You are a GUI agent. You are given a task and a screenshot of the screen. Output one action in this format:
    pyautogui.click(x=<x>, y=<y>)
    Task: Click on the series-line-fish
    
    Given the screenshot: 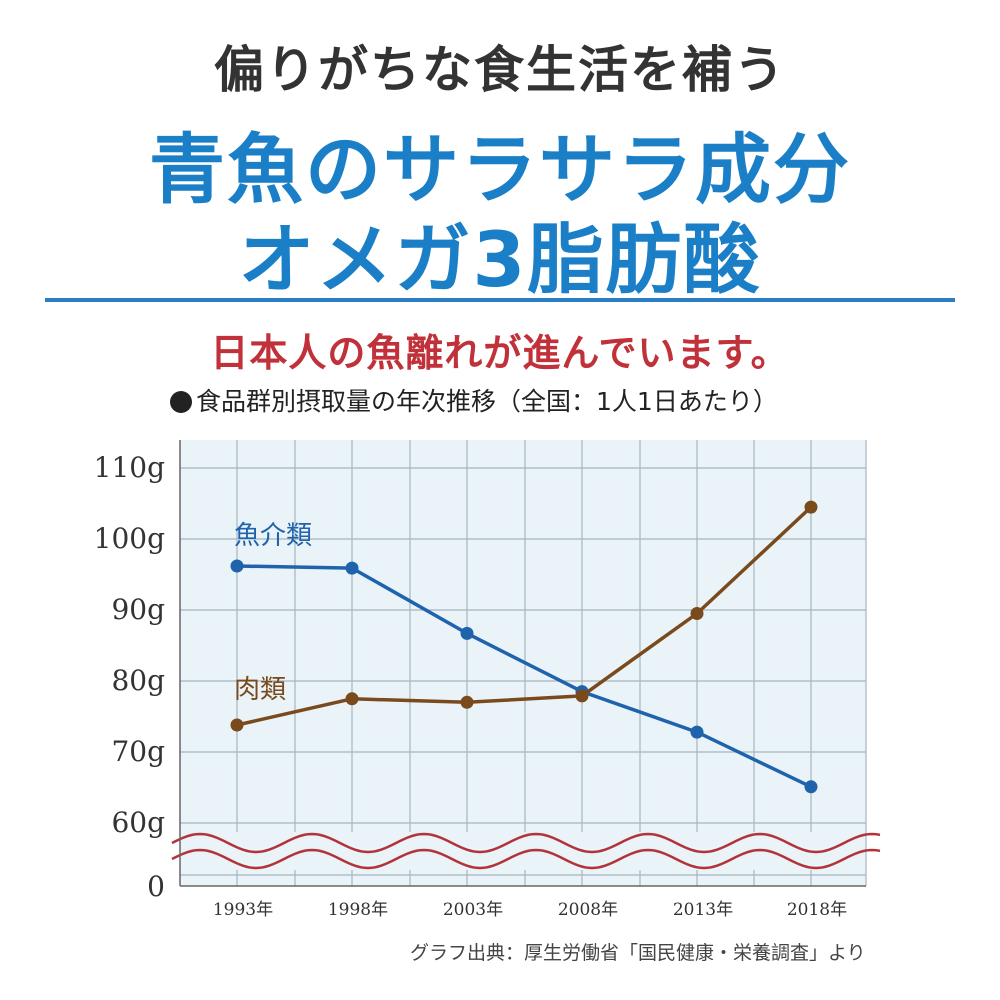 What is the action you would take?
    pyautogui.click(x=524, y=676)
    